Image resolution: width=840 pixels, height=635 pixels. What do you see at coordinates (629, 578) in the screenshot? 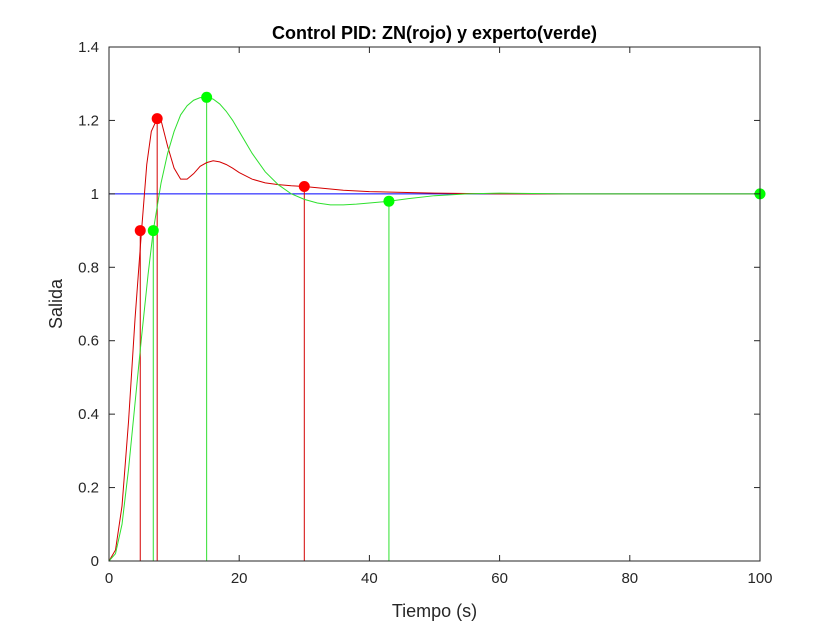
I see `x-tick-label: 80` at bounding box center [629, 578].